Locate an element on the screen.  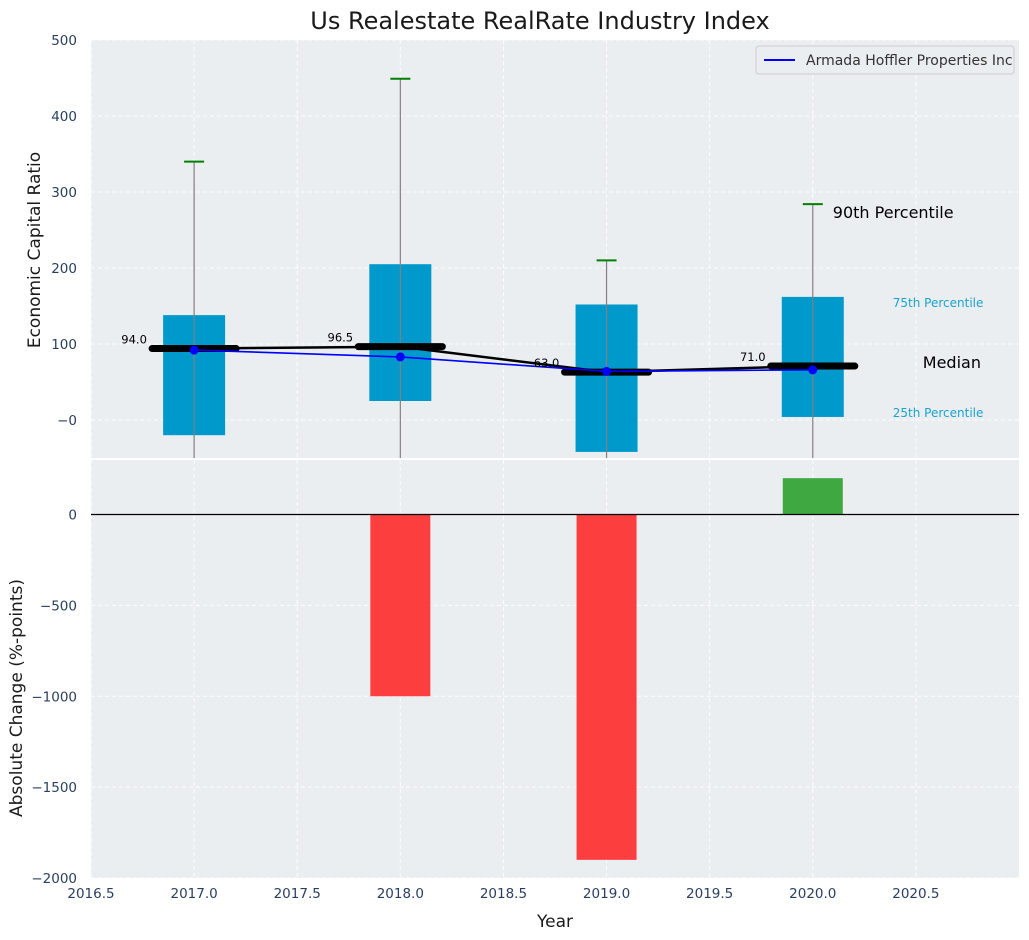
chart-title: Us Realestate RealRate Industry Index is located at coordinates (539, 21).